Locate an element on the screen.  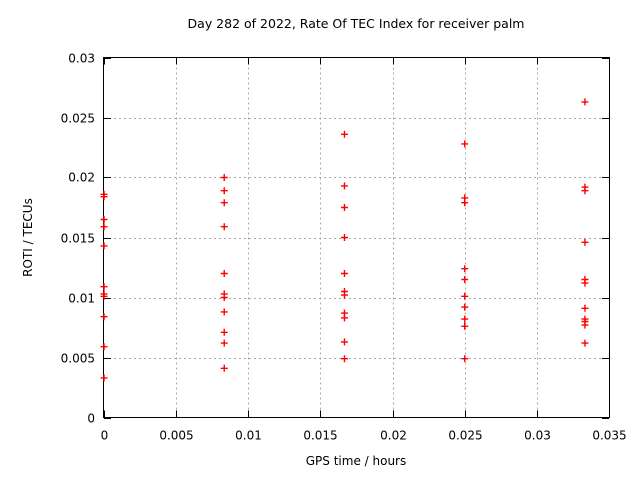
x-tick-label: 0.01 is located at coordinates (248, 436).